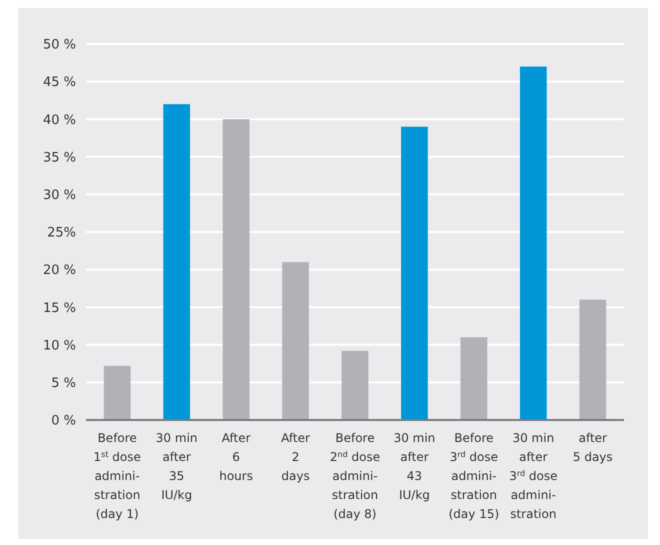 The width and height of the screenshot is (660, 545). I want to click on y-tick-label: 5 %, so click(63, 383).